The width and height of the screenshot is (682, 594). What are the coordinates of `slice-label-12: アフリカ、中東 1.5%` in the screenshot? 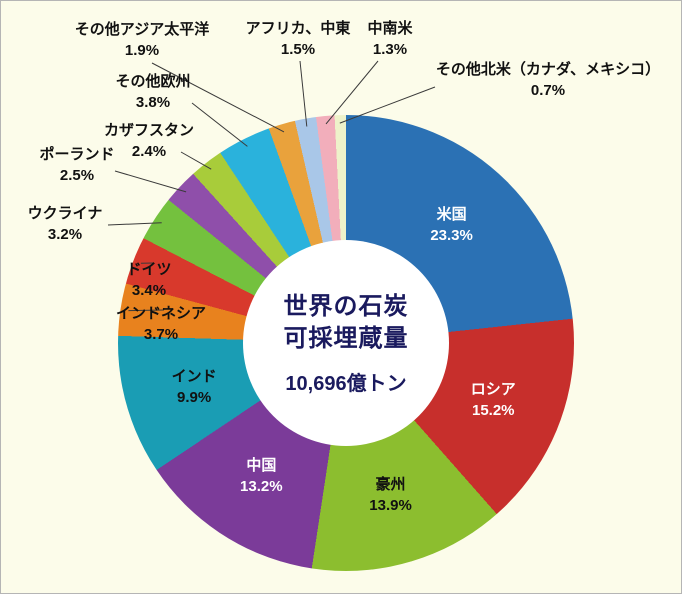 It's located at (298, 39).